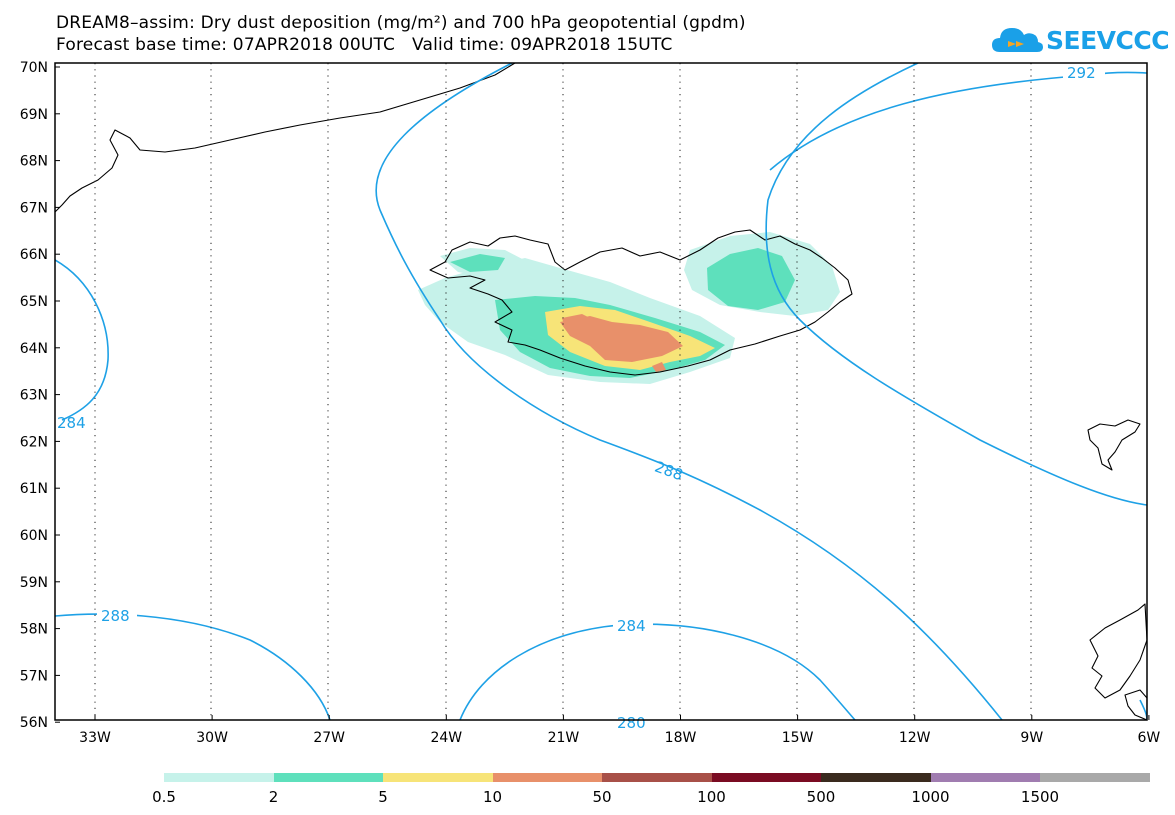 The image size is (1175, 815). Describe the element at coordinates (1149, 738) in the screenshot. I see `longitude-label: 6W` at that location.